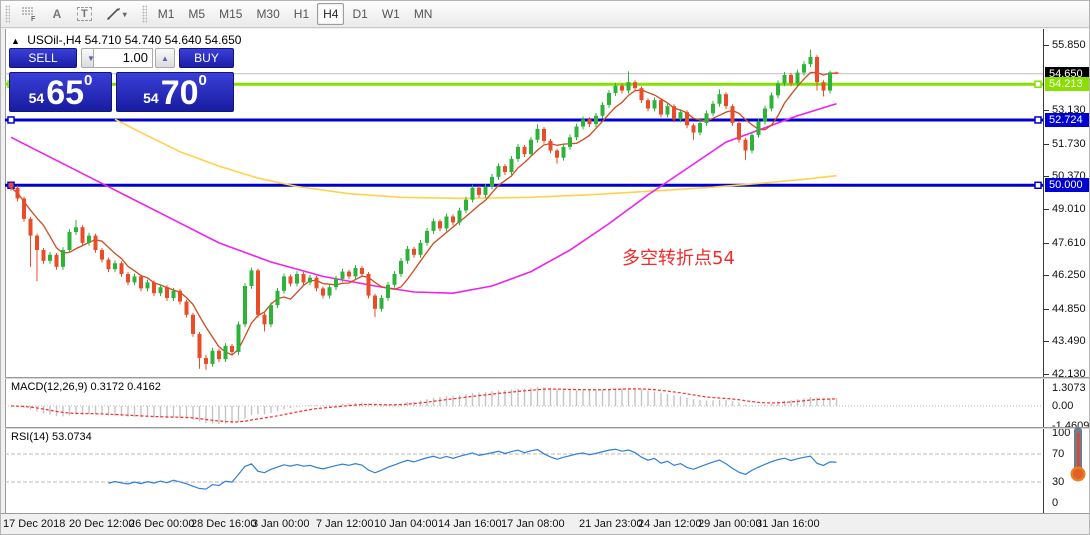  I want to click on timeframe-button-h1: H1, so click(301, 14).